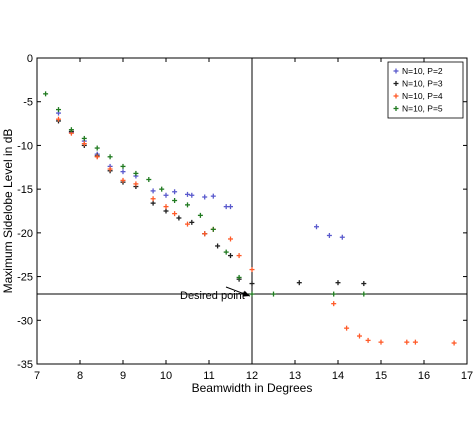 This screenshot has width=474, height=426. Describe the element at coordinates (246, 293) in the screenshot. I see `annotation-arrowhead` at that location.